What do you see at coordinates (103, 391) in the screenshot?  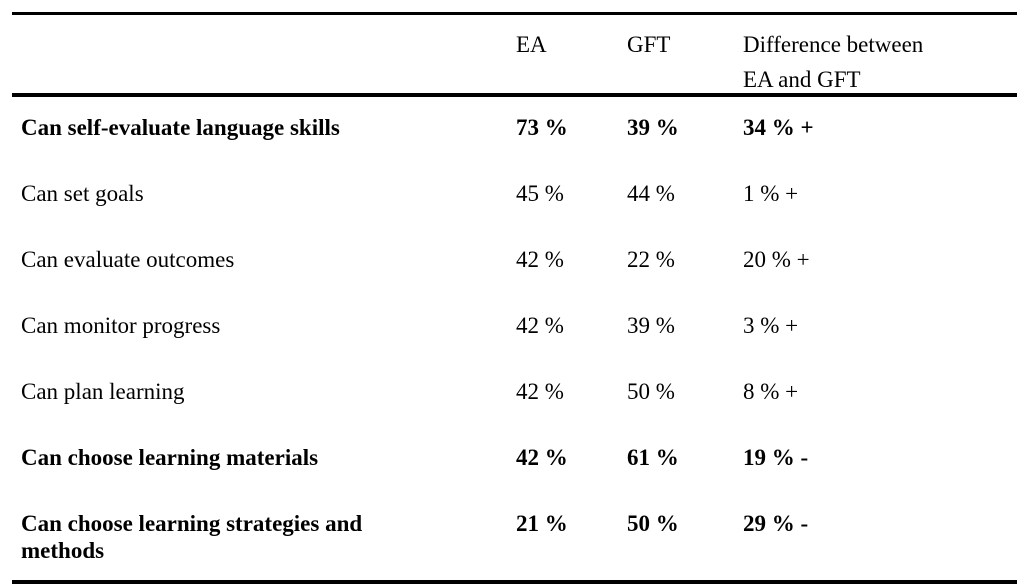 I see `row-label: Can plan learning` at bounding box center [103, 391].